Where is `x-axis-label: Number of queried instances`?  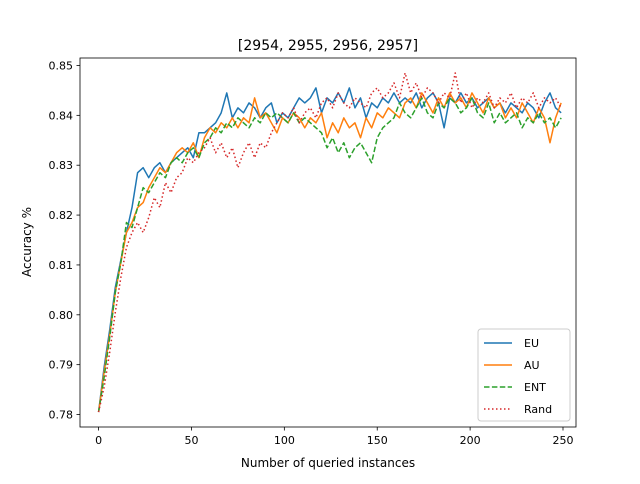 x-axis-label: Number of queried instances is located at coordinates (328, 463).